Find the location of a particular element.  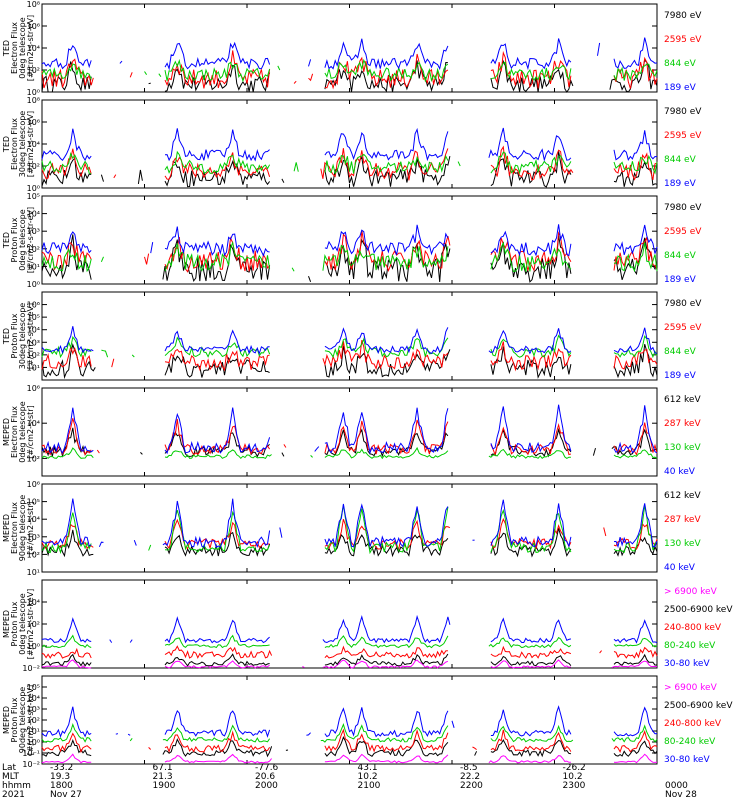

x-axis-value: 1800 is located at coordinates (61, 786).